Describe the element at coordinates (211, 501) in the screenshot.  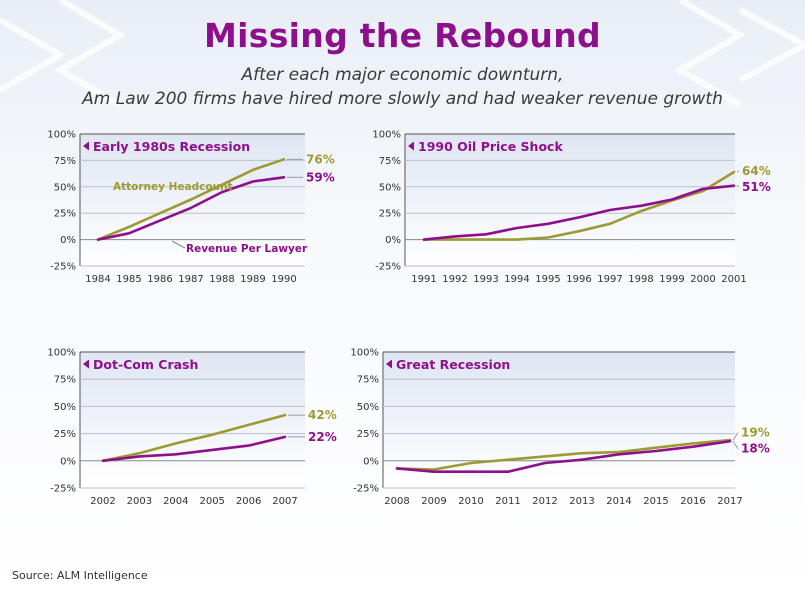
I see `x-tick-label: 2005` at that location.